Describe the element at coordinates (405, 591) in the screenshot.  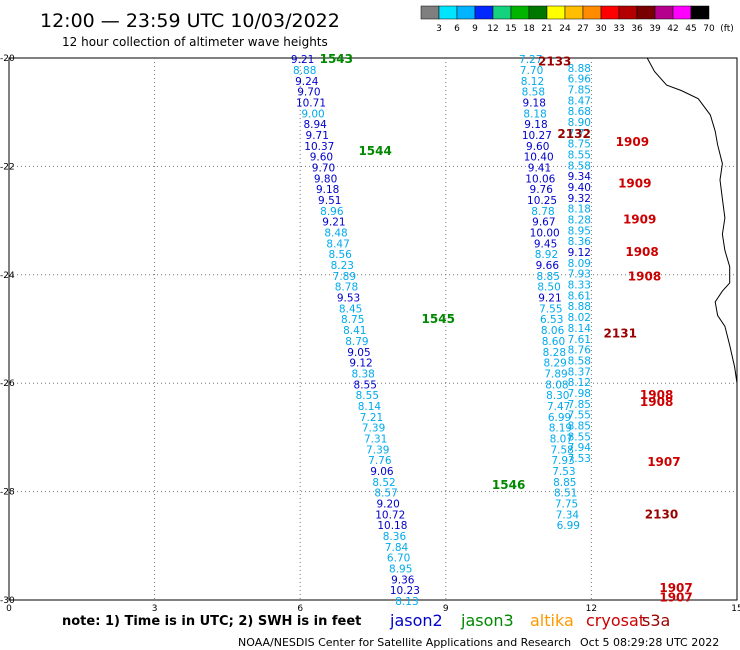
I see `swh-value: 10.23` at that location.